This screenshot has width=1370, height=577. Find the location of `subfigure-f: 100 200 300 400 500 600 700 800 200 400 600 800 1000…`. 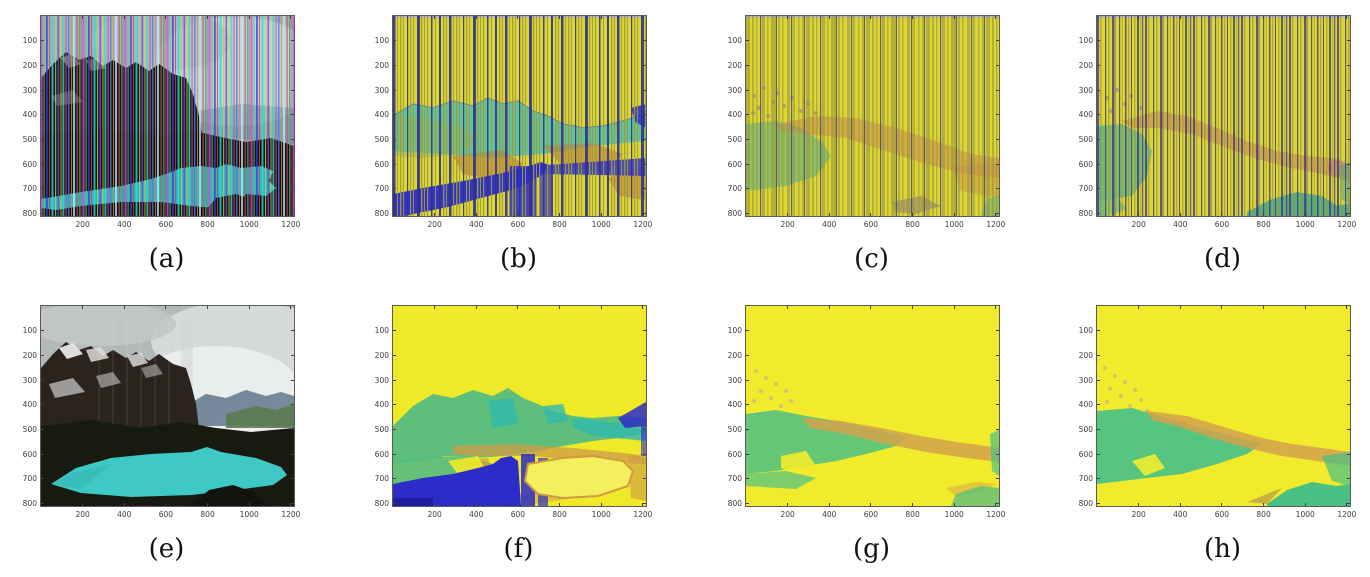

subfigure-f: 100 200 300 400 500 600 700 800 200 400 600 800 1000… is located at coordinates (513, 432).